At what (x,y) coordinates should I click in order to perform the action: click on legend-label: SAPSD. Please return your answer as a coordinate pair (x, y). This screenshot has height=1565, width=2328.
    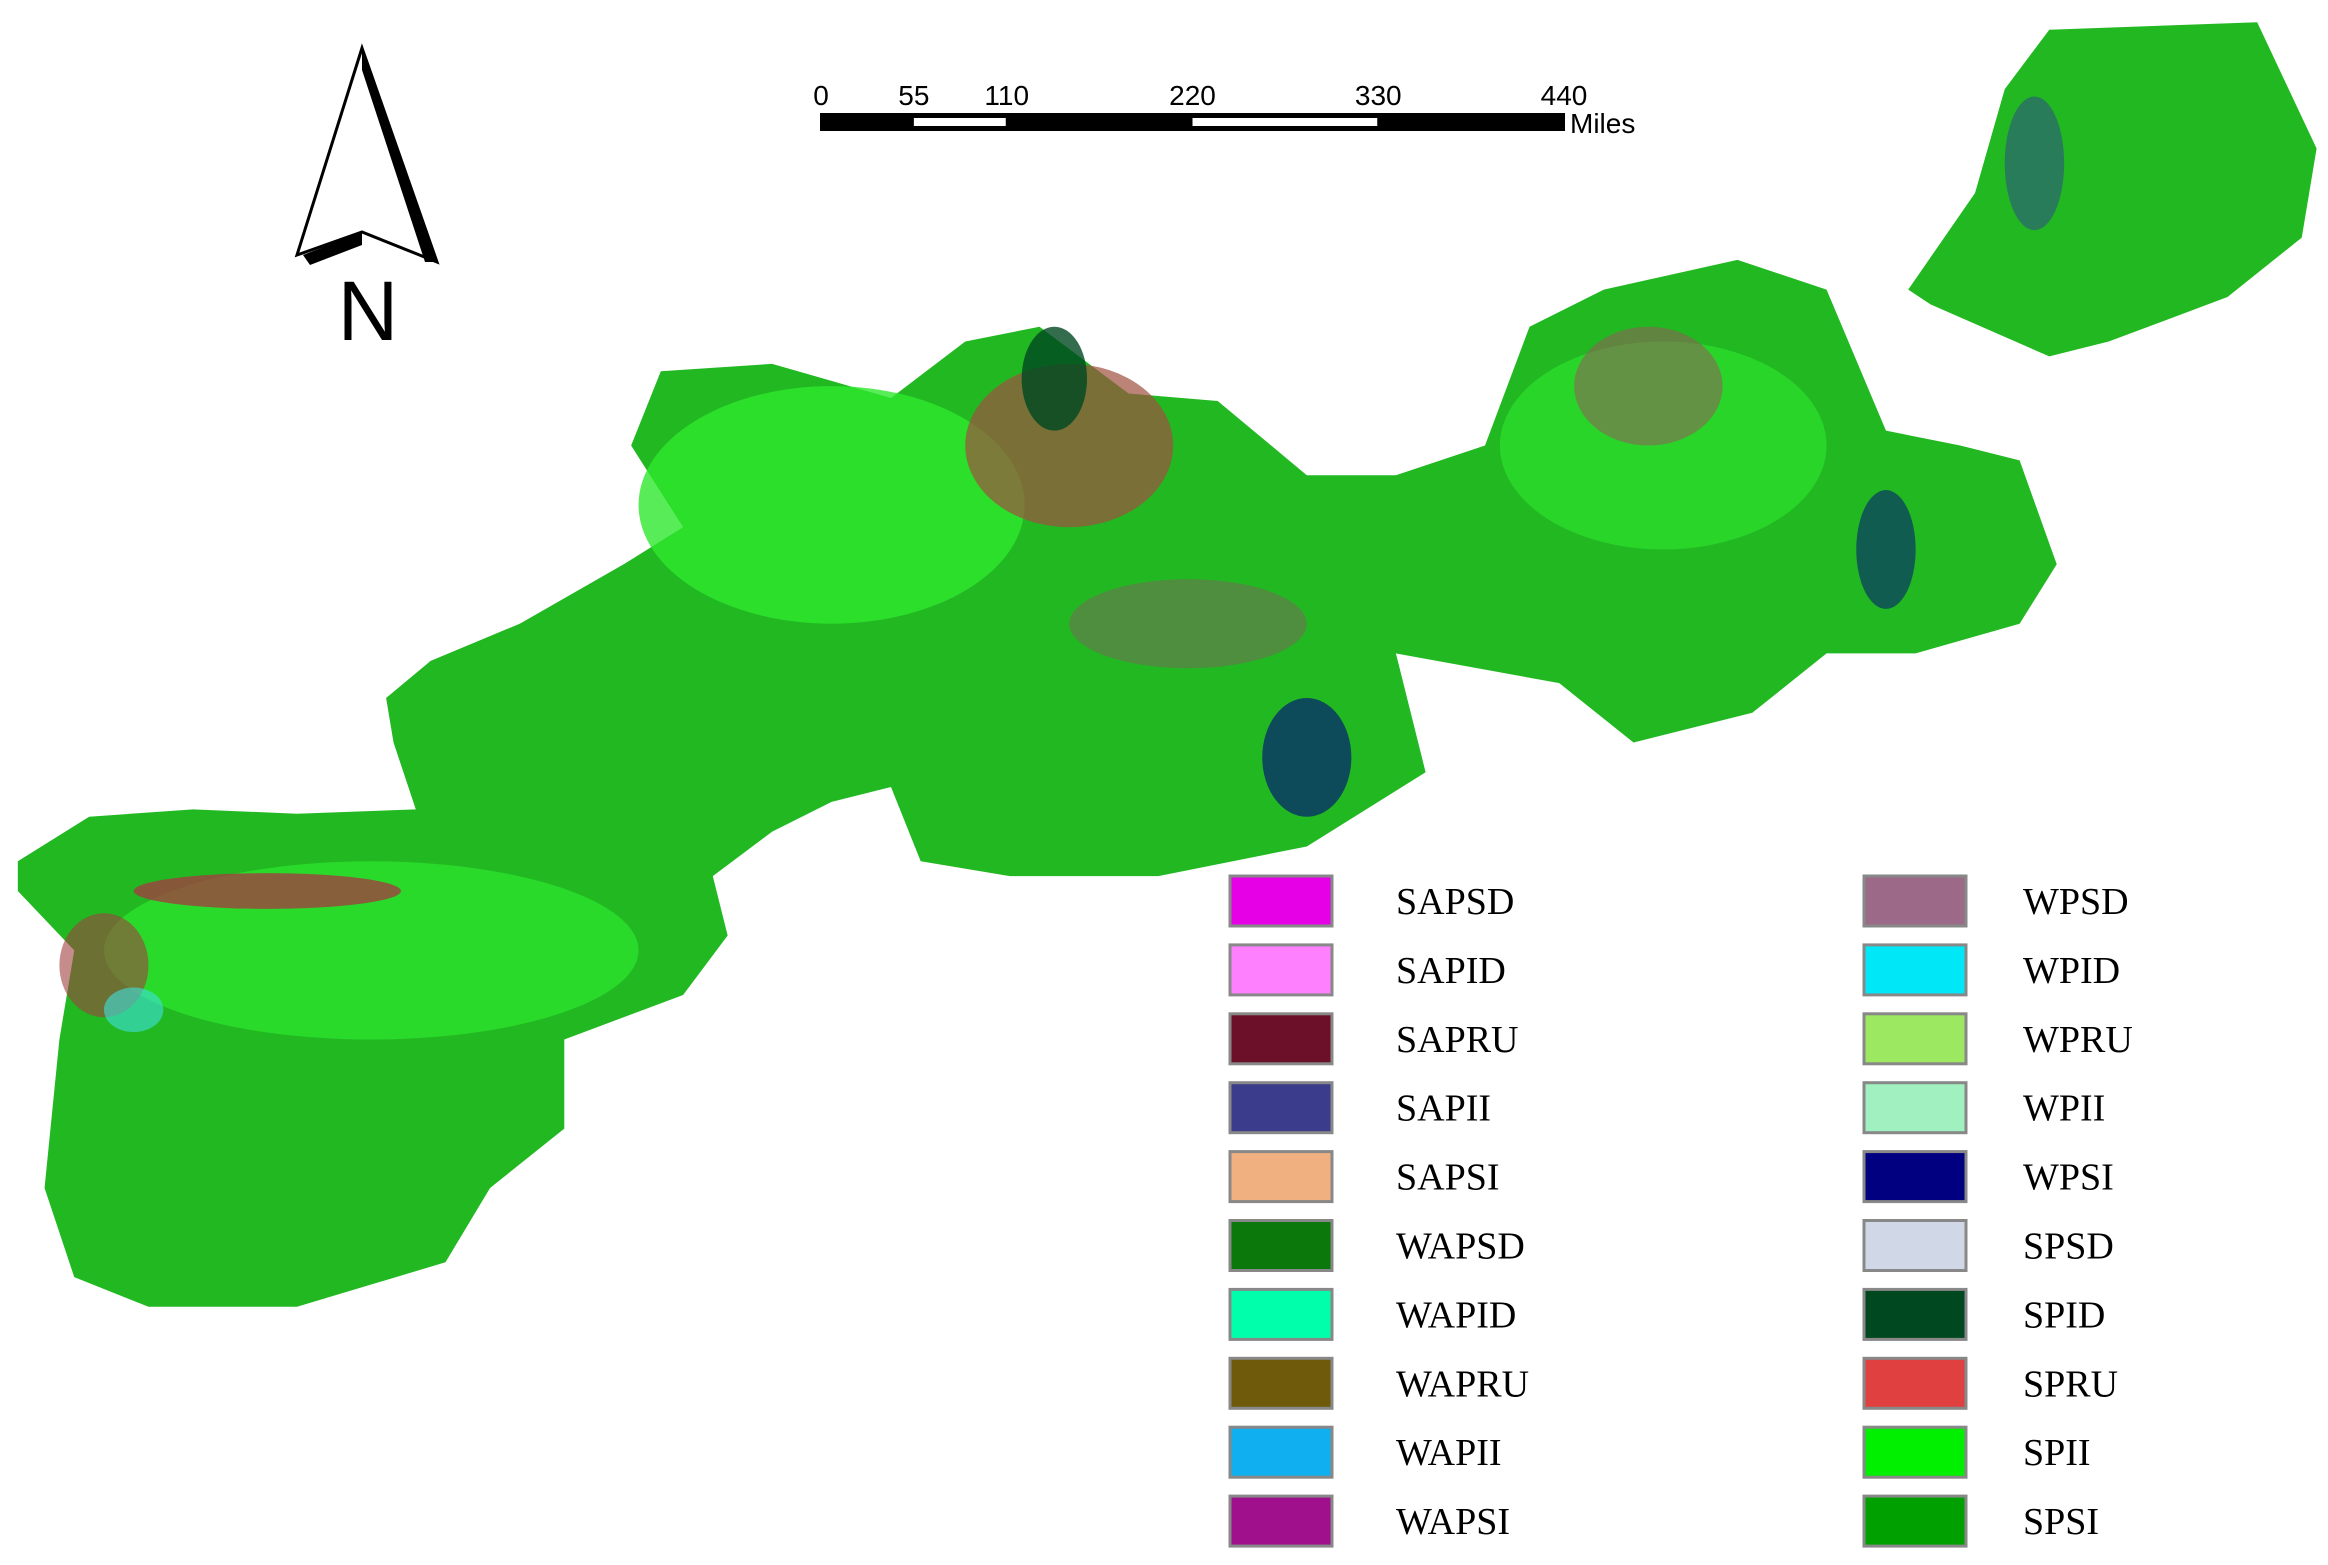
    Looking at the image, I should click on (1455, 902).